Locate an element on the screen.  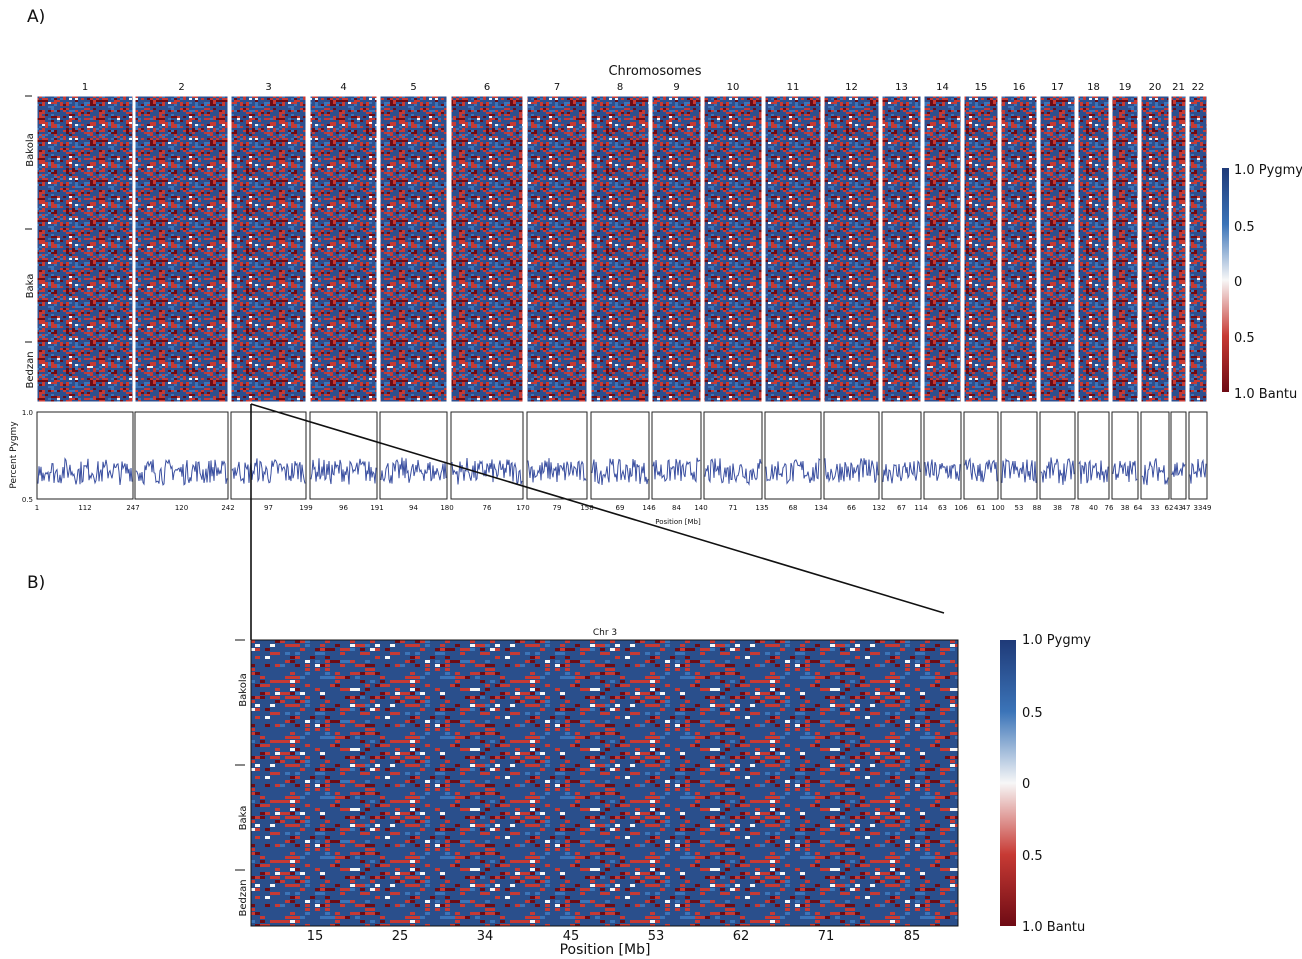
colorbar-a-tick: 1.0 Pygmy is located at coordinates (1268, 170).